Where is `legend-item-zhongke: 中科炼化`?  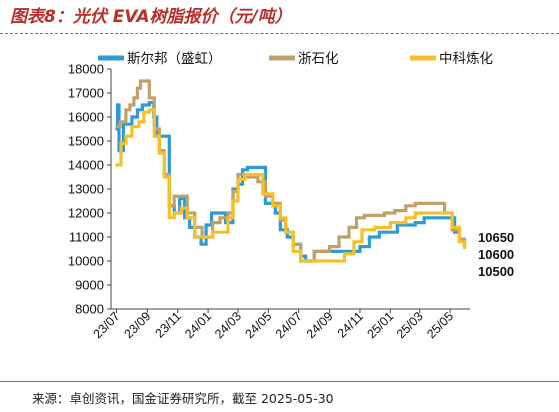
legend-item-zhongke: 中科炼化 is located at coordinates (451, 59).